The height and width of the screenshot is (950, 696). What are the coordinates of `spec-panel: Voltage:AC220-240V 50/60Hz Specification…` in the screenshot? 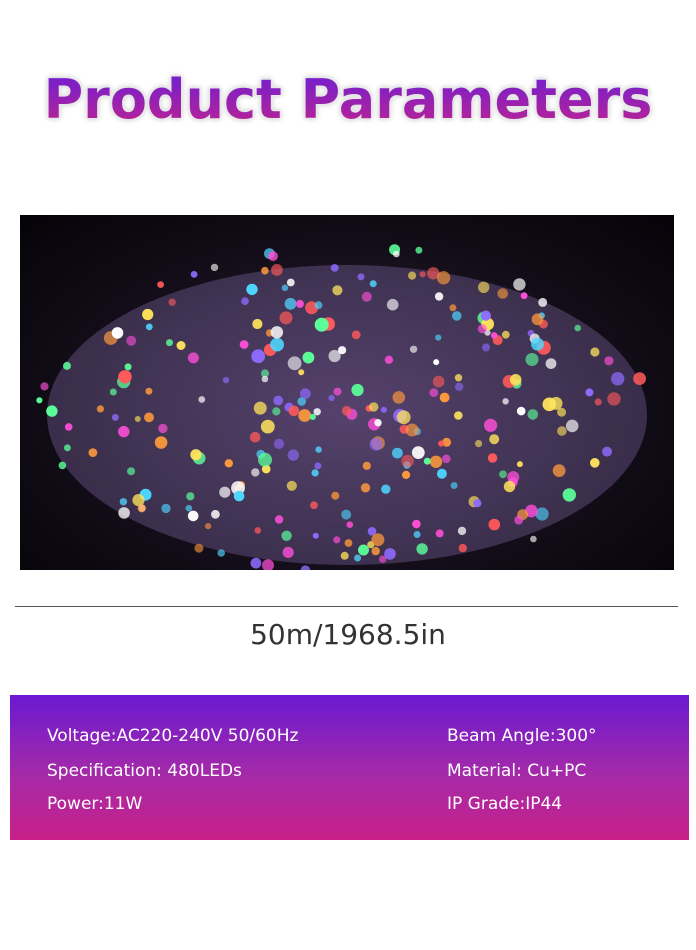 It's located at (349, 767).